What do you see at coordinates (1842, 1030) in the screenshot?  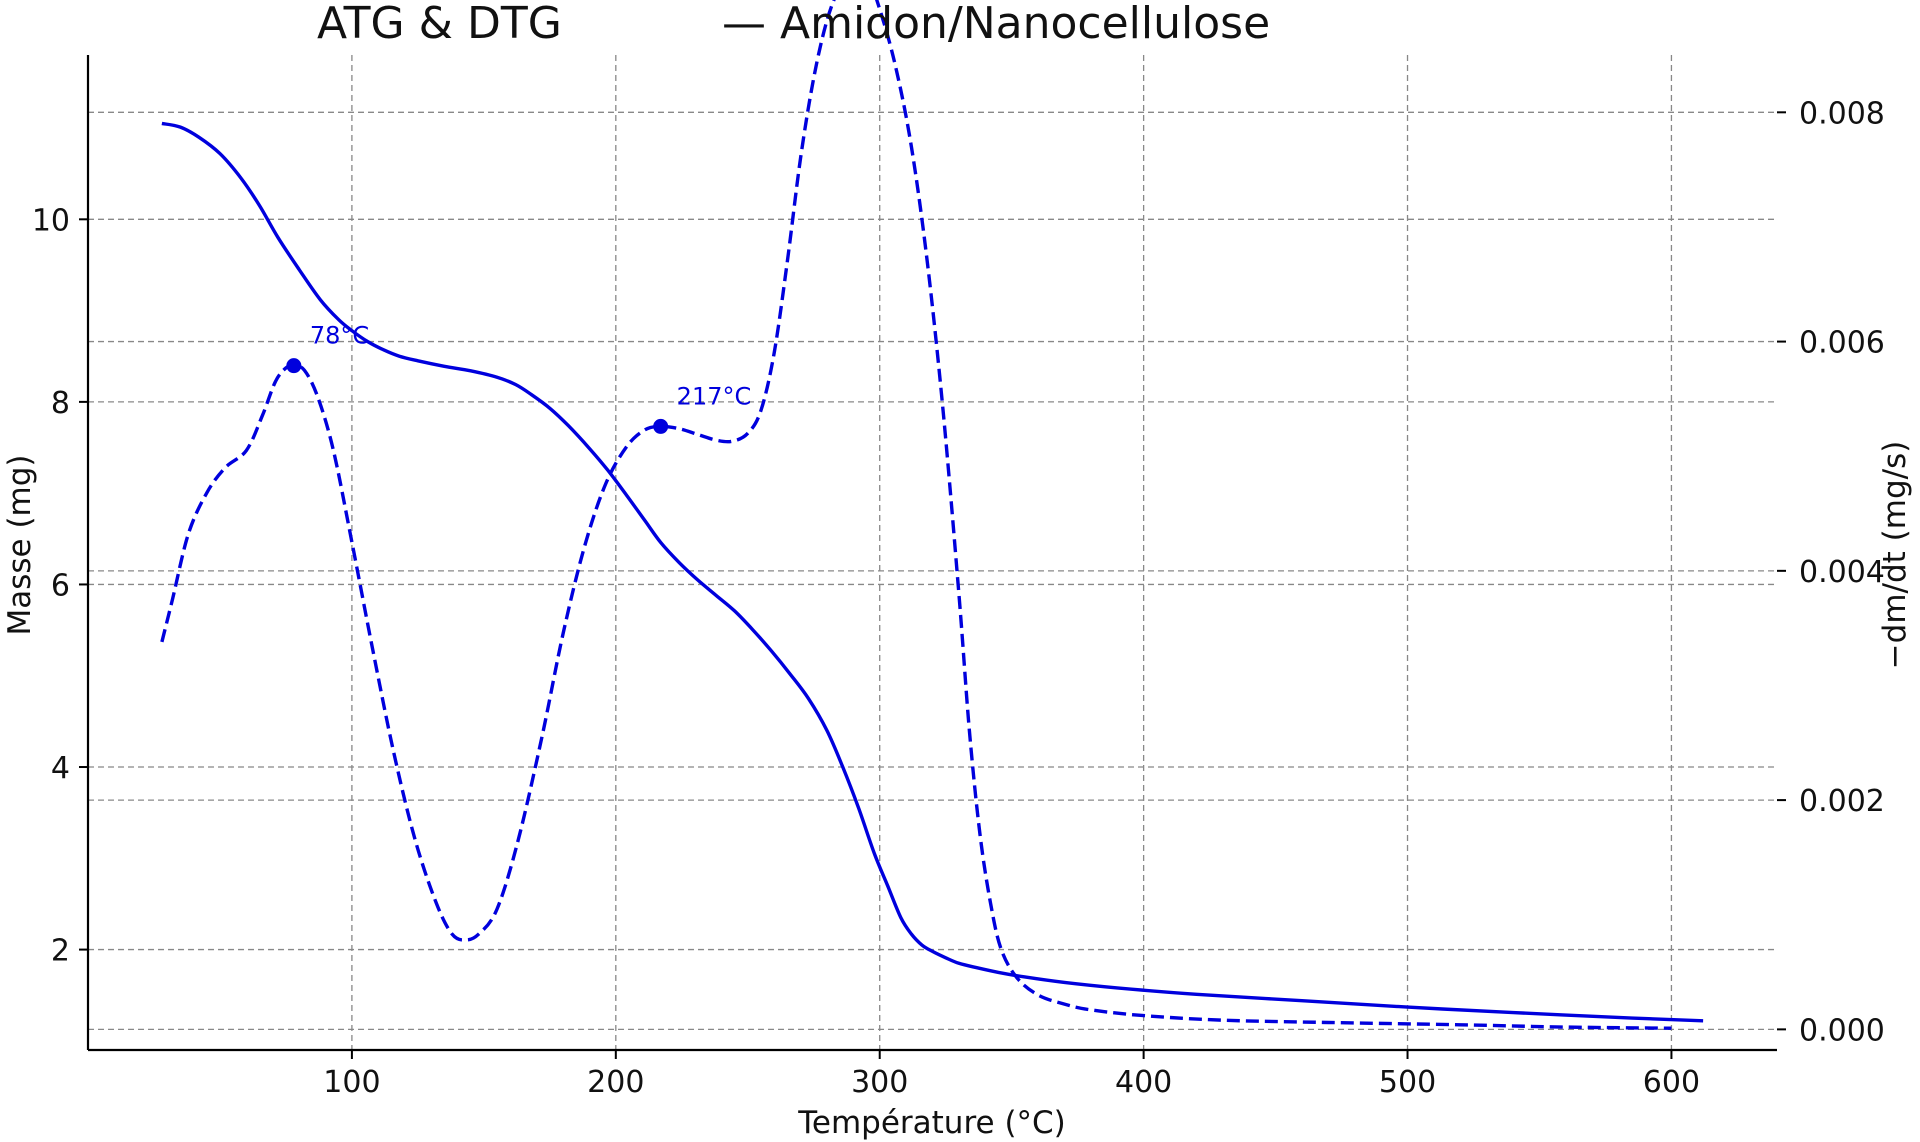 I see `y-right-tick-label: 0.000` at bounding box center [1842, 1030].